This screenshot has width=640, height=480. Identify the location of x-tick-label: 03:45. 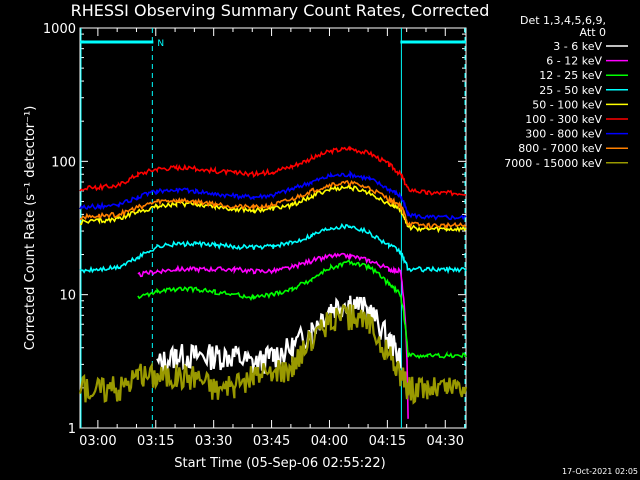
(271, 441).